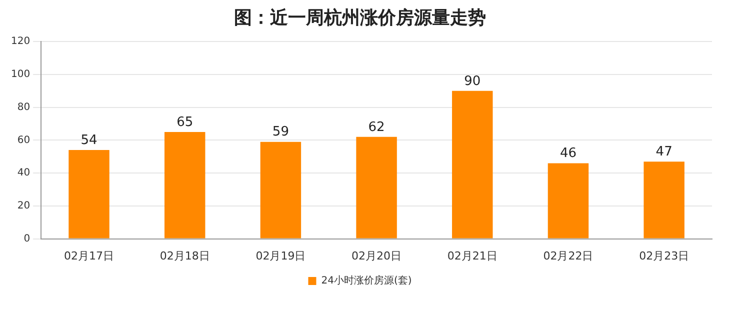 The image size is (740, 312). I want to click on y-tick-label: 20, so click(23, 206).